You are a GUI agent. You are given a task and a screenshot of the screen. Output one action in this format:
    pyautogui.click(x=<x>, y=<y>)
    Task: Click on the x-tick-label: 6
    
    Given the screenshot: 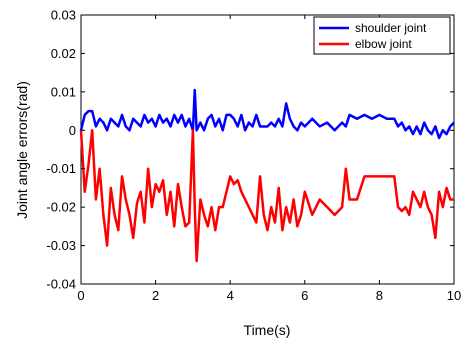 What is the action you would take?
    pyautogui.click(x=304, y=295)
    